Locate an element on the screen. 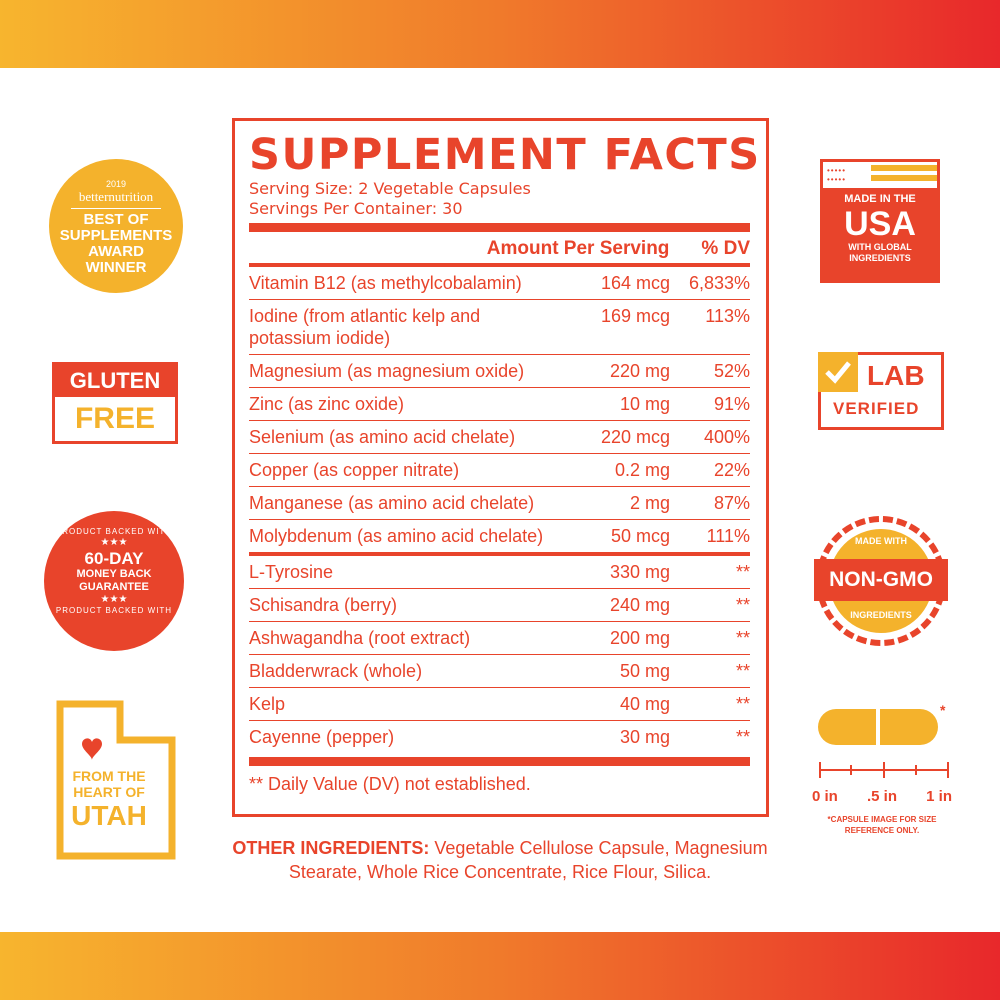 The image size is (1000, 1000). row-name: Kelp is located at coordinates (267, 704).